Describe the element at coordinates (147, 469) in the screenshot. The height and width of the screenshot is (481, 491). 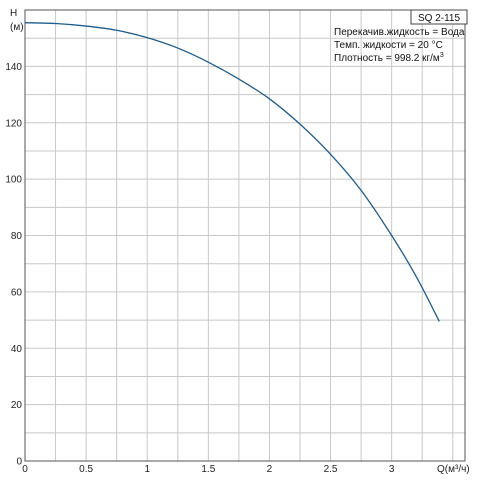
I see `x-tick-label: 1` at that location.